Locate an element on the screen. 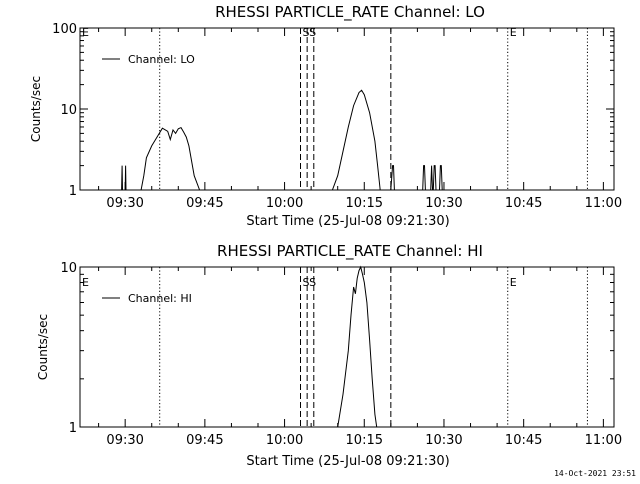 This screenshot has height=484, width=640. lo-y-tick-label: 10 is located at coordinates (68, 110).